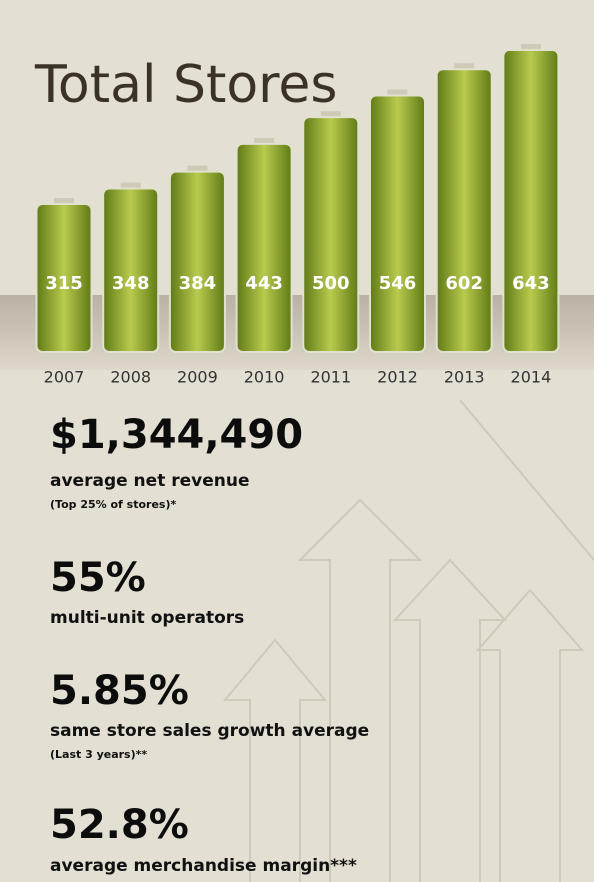 This screenshot has height=882, width=594. Describe the element at coordinates (209, 731) in the screenshot. I see `stat-label: same store sales growth average` at that location.